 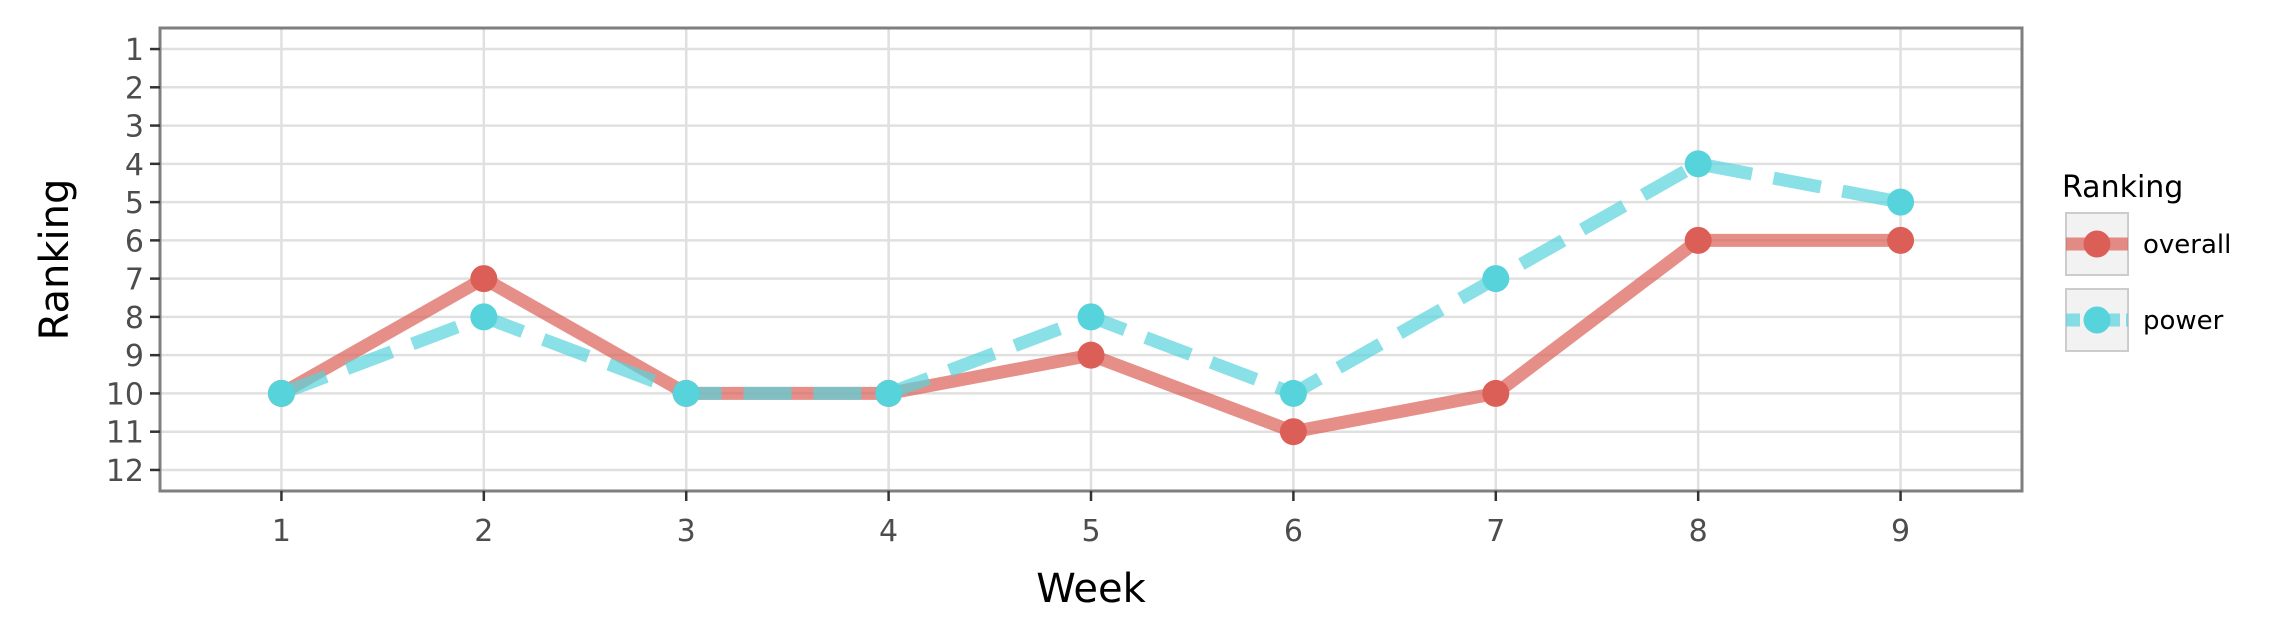 I want to click on y-tick-label: 11, so click(x=125, y=433).